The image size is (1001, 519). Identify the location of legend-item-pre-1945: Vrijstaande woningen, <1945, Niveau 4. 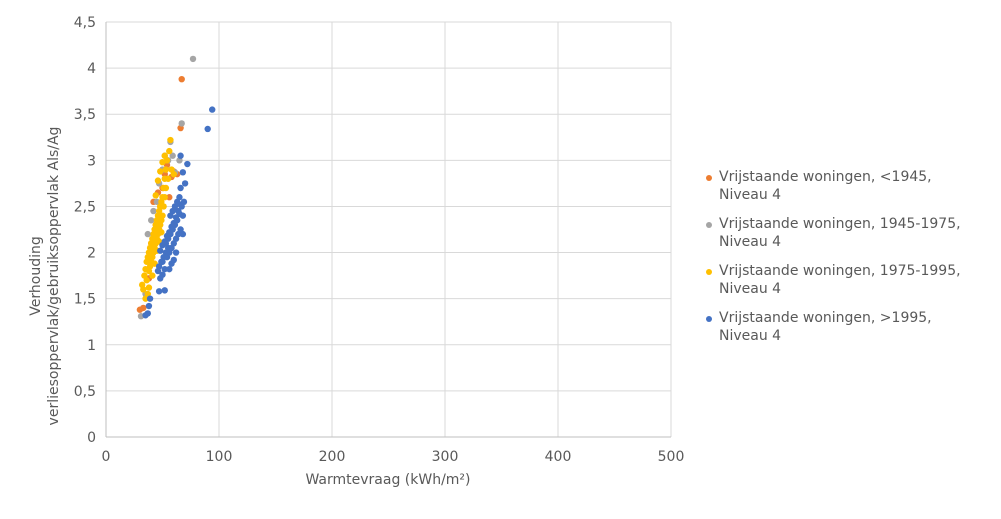
(851, 186).